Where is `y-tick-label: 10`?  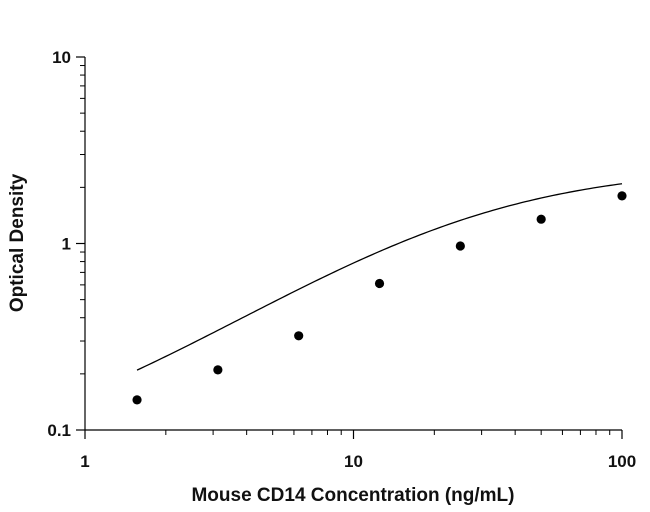
y-tick-label: 10 is located at coordinates (61, 57).